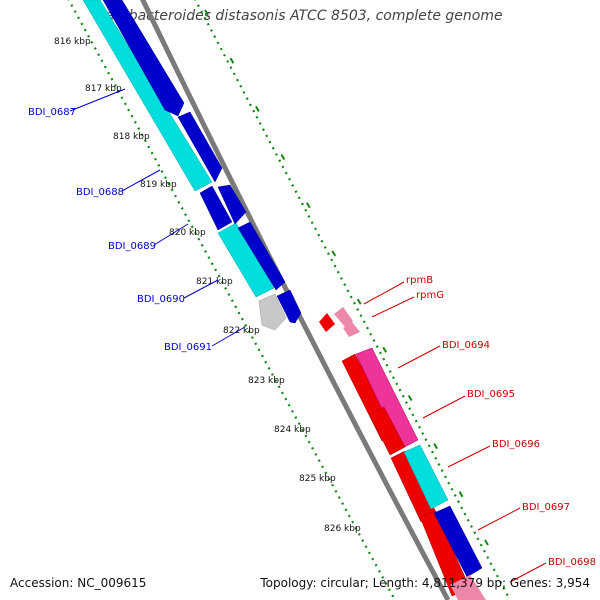  Describe the element at coordinates (100, 192) in the screenshot. I see `gene-label-BDI_0688: BDI_0688` at that location.